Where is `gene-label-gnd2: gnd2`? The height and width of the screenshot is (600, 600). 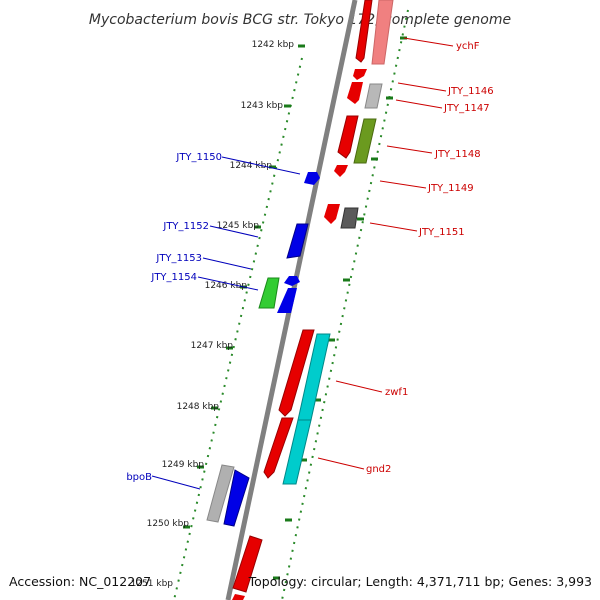
gene-label-gnd2: gnd2 is located at coordinates (378, 469).